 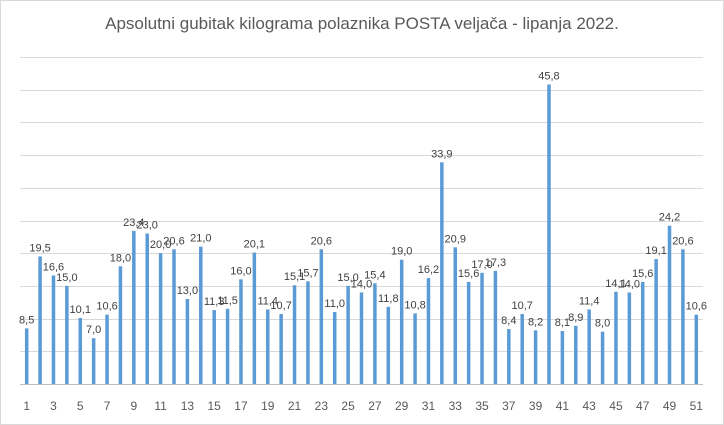 What do you see at coordinates (80, 406) in the screenshot?
I see `x-tick-label: 5` at bounding box center [80, 406].